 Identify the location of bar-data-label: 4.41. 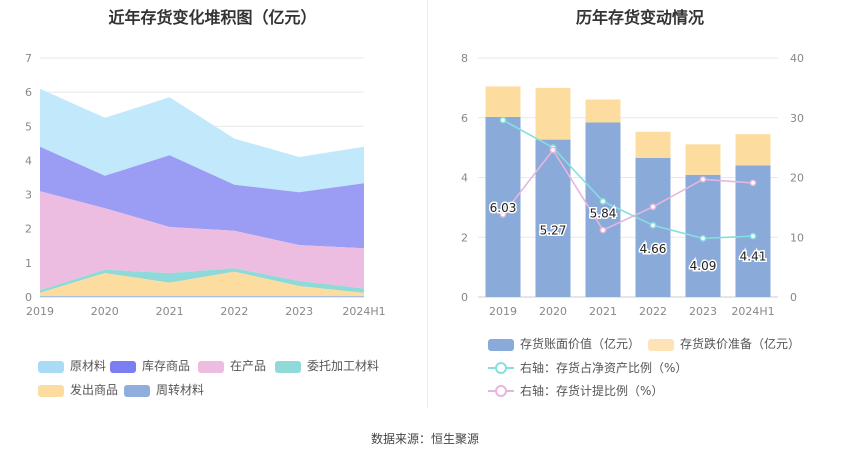
(753, 256).